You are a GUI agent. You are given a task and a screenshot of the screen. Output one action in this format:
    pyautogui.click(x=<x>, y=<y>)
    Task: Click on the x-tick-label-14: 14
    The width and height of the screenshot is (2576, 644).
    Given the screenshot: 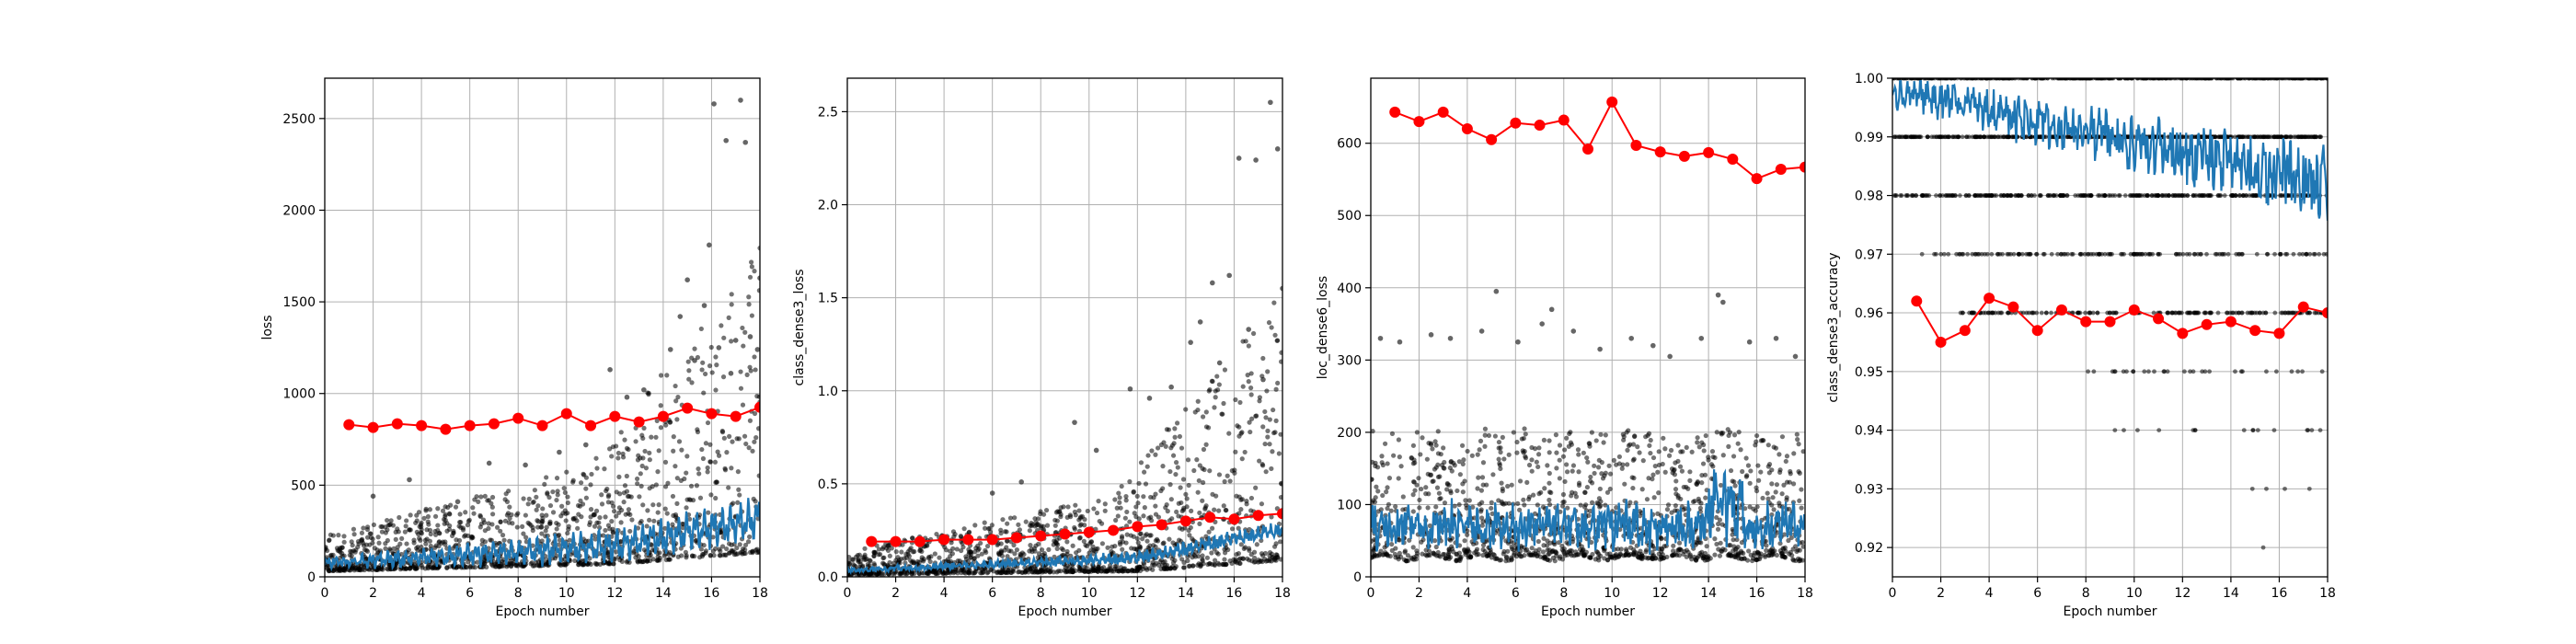 What is the action you would take?
    pyautogui.click(x=663, y=593)
    